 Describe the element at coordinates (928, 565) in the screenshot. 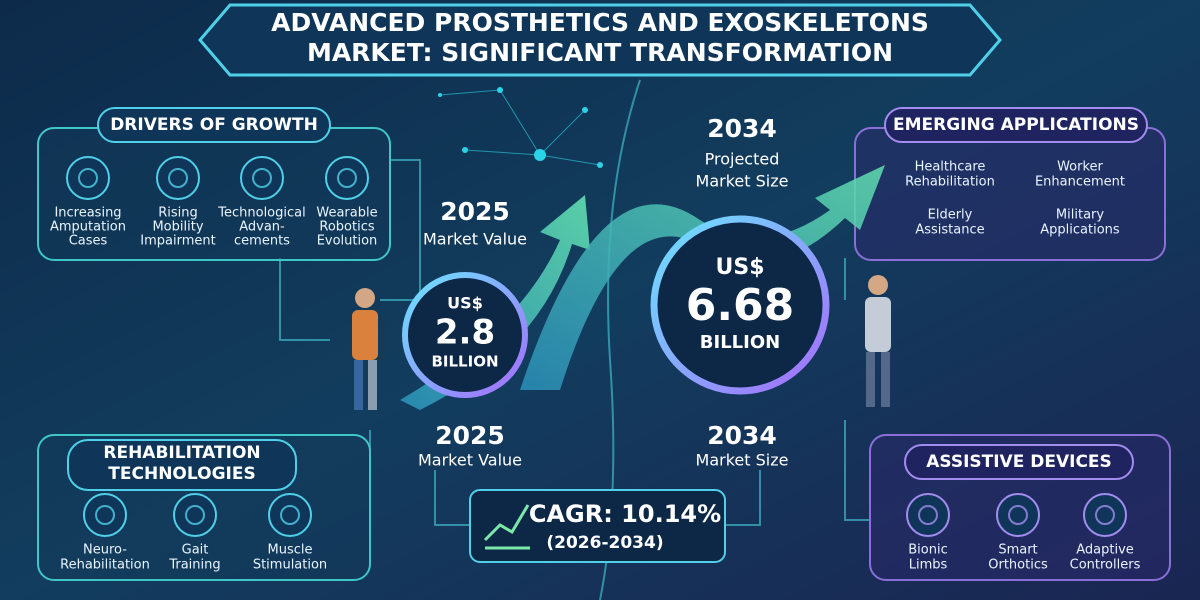

I see `item-label: Limbs` at that location.